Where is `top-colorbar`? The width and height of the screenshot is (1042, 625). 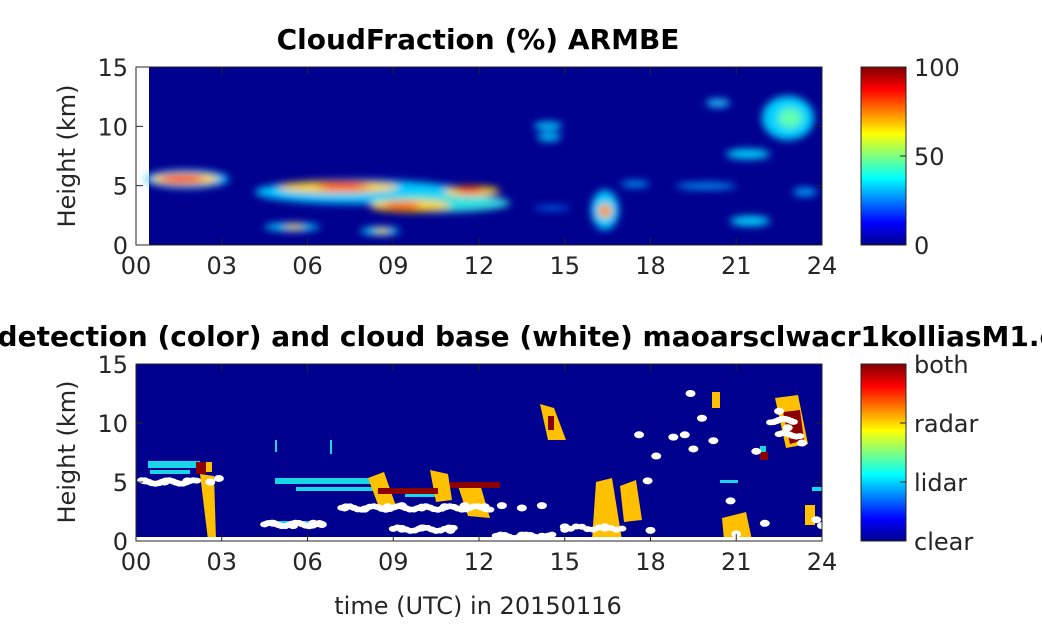
top-colorbar is located at coordinates (883, 156).